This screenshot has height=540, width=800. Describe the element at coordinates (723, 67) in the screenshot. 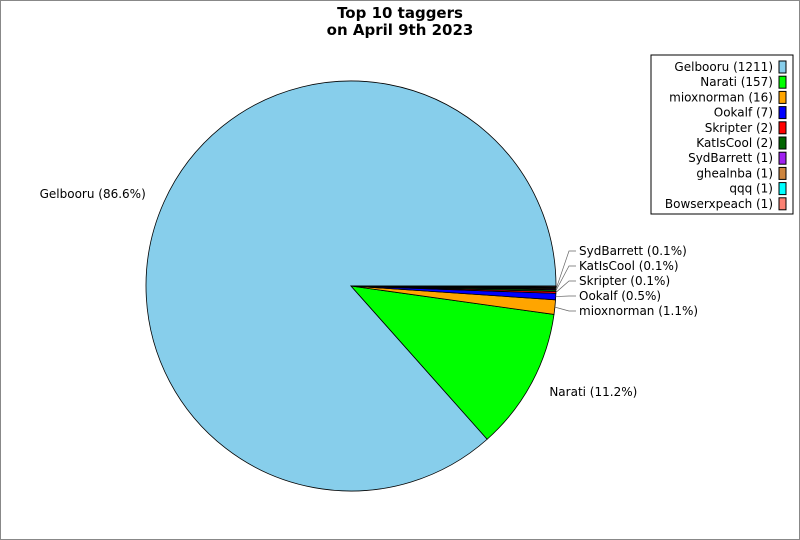

I see `legend-label: Gelbooru (1211)` at that location.